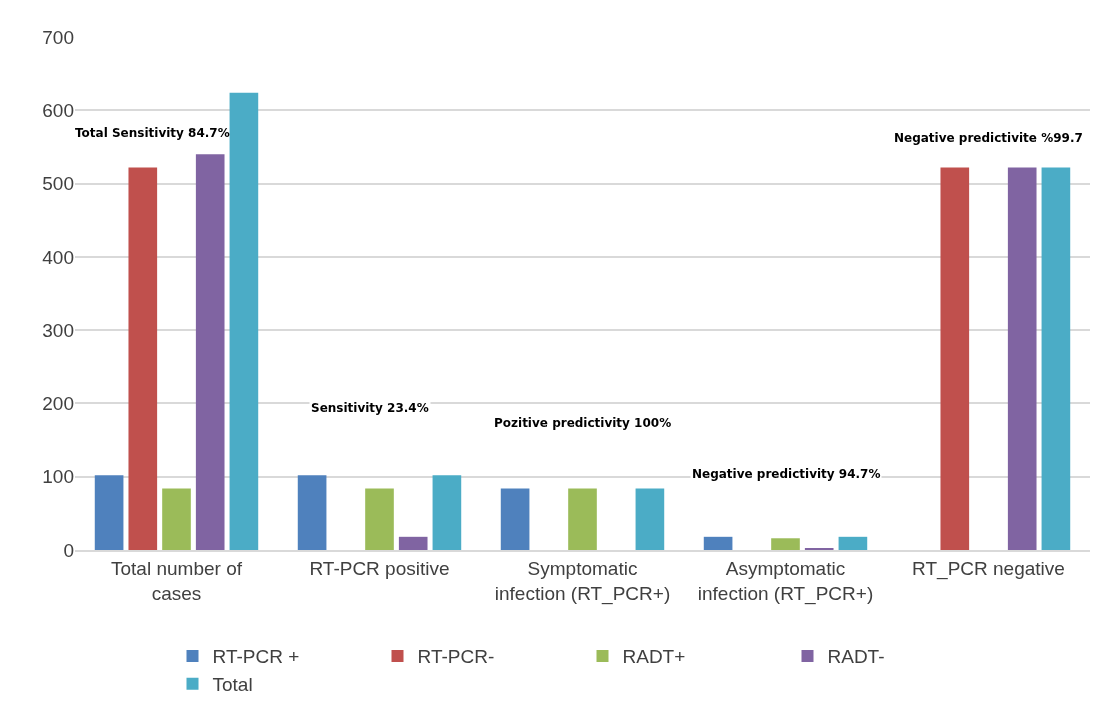  Describe the element at coordinates (58, 184) in the screenshot. I see `y-tick-label: 500` at that location.